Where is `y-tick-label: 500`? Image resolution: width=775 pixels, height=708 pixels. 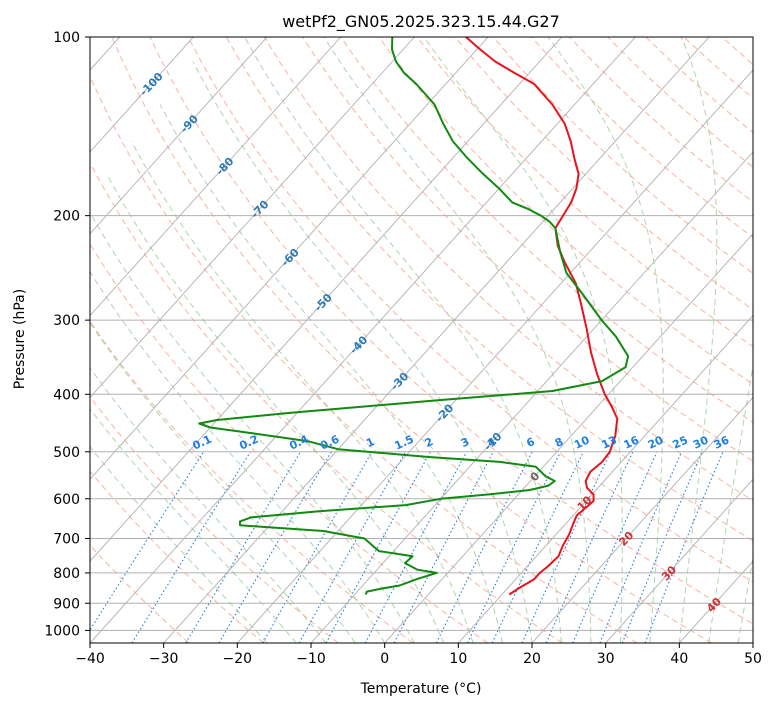 y-tick-label: 500 is located at coordinates (66, 453).